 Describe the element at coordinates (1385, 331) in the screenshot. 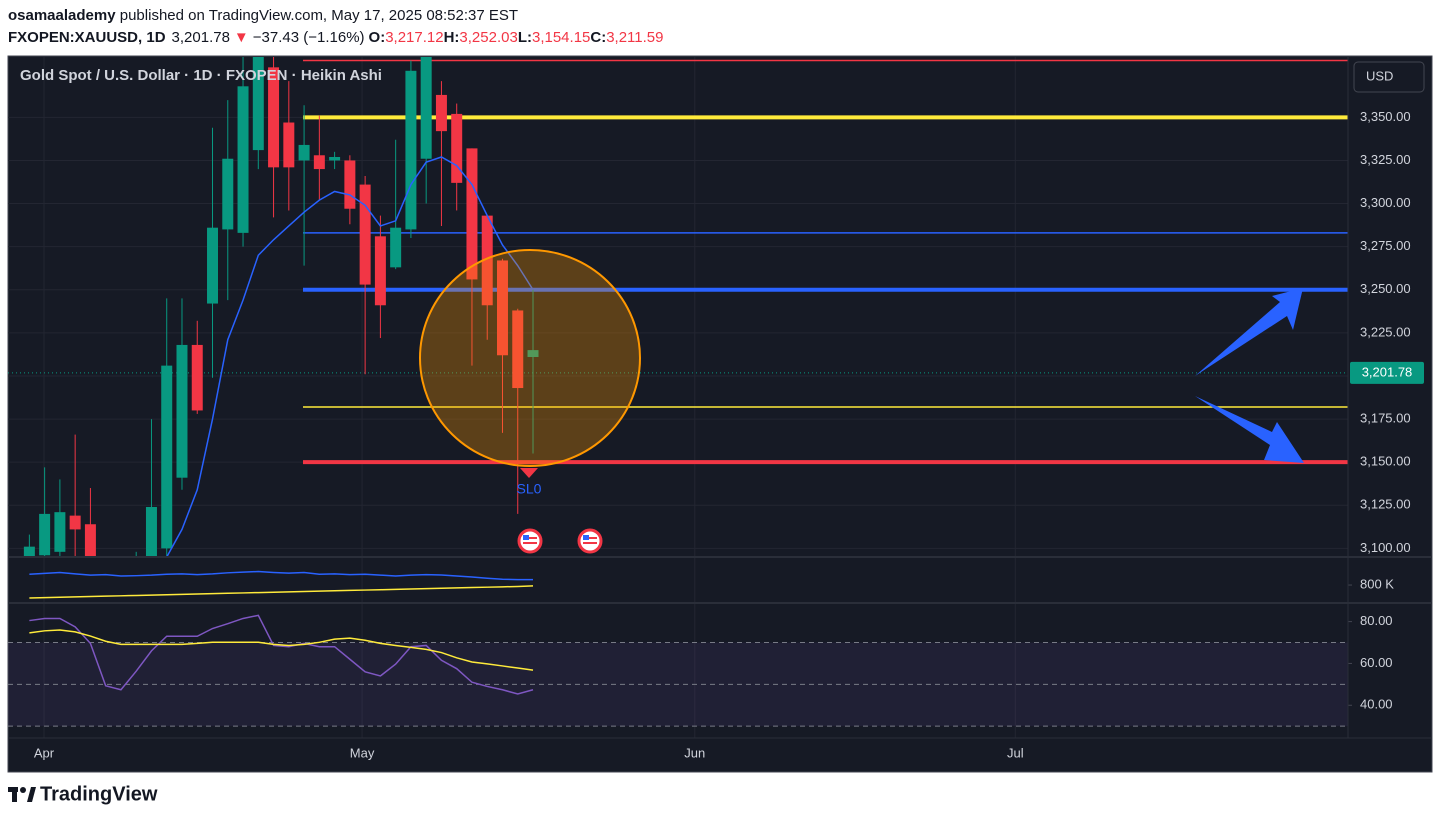

I see `y-tick-label: 3,225.00` at that location.